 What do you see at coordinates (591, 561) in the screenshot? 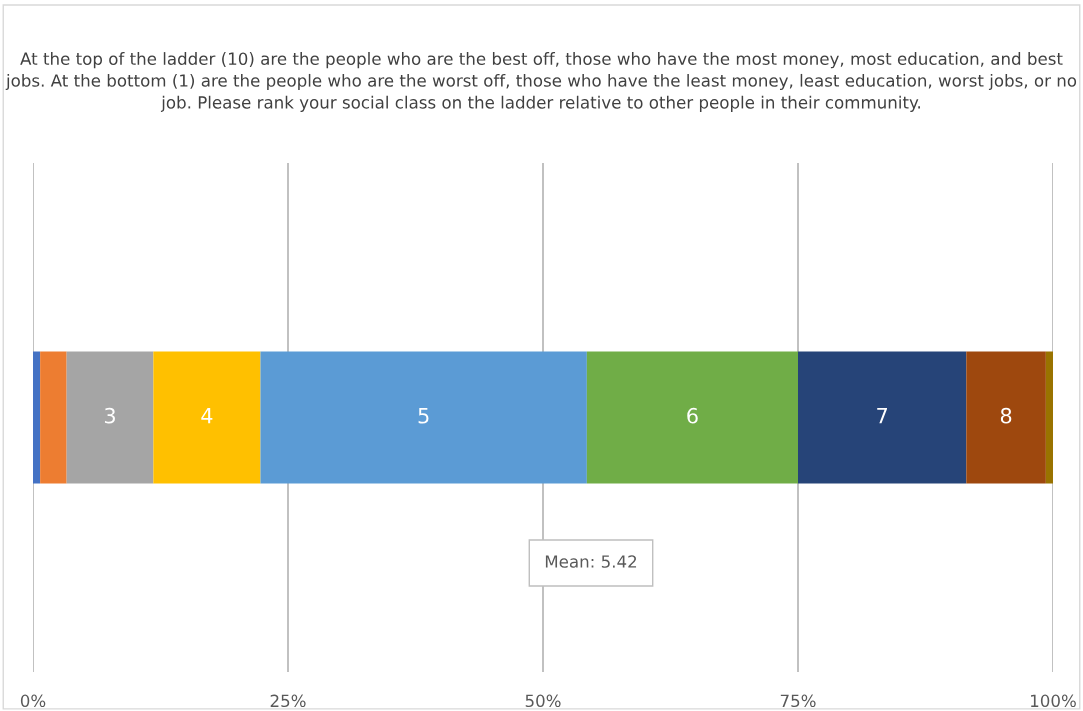
I see `annotation: Mean: 5.42` at bounding box center [591, 561].